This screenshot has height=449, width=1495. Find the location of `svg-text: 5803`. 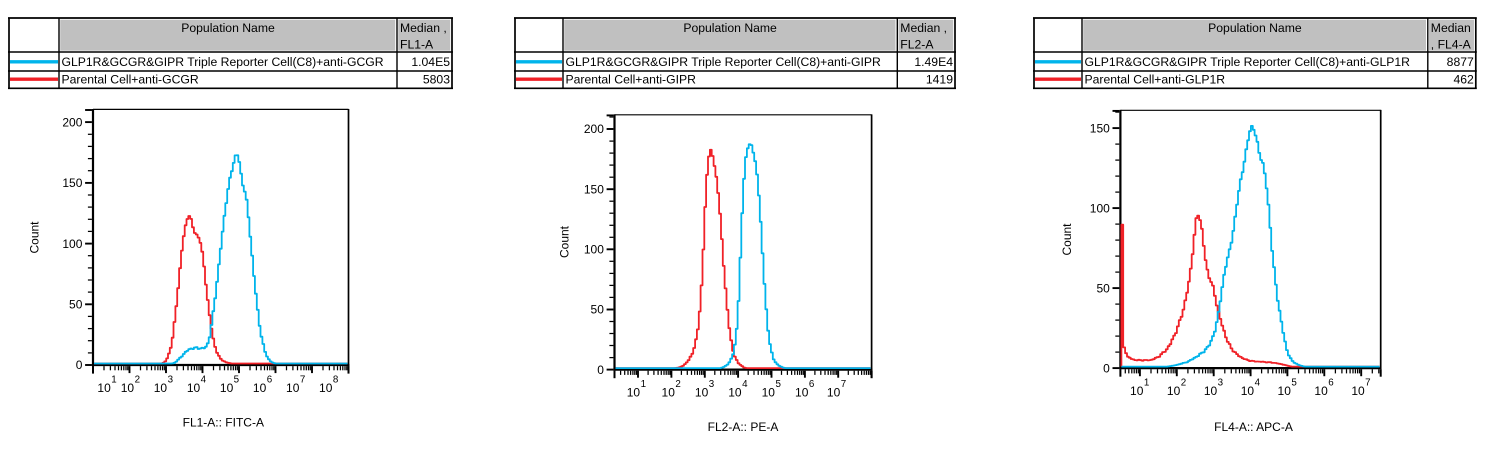

svg-text: 5803 is located at coordinates (436, 79).